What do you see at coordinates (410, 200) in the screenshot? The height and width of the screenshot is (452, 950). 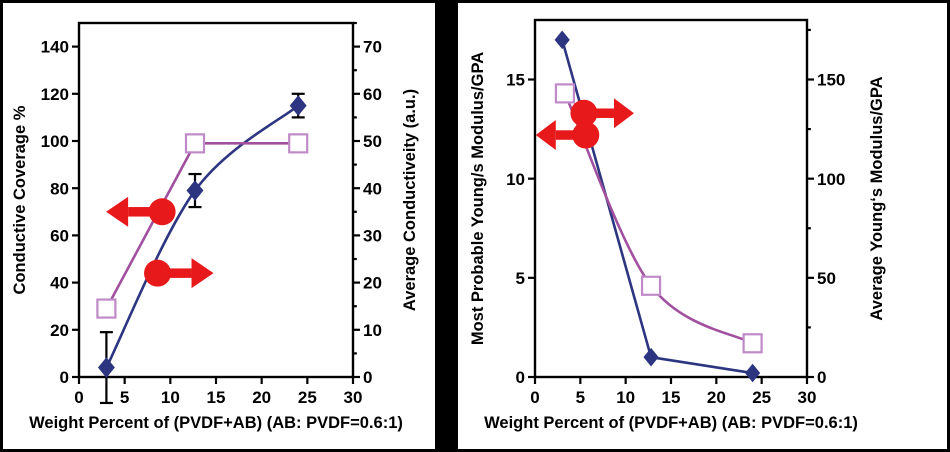 I see `y2-axis-title: Average Conductiveity (a.u.)` at bounding box center [410, 200].